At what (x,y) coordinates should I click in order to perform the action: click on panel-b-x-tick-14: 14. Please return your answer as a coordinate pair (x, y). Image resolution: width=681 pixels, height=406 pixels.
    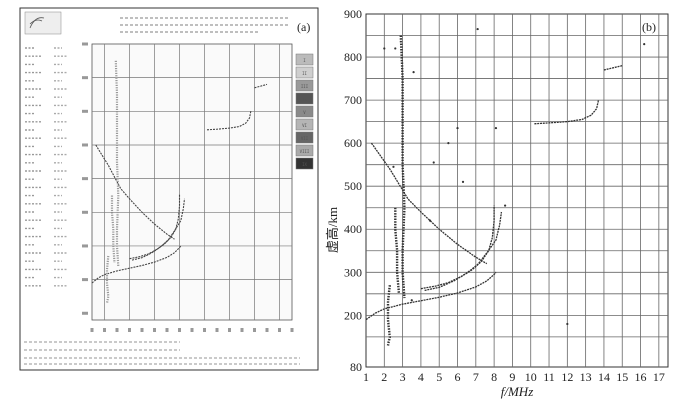
    Looking at the image, I should click on (604, 377).